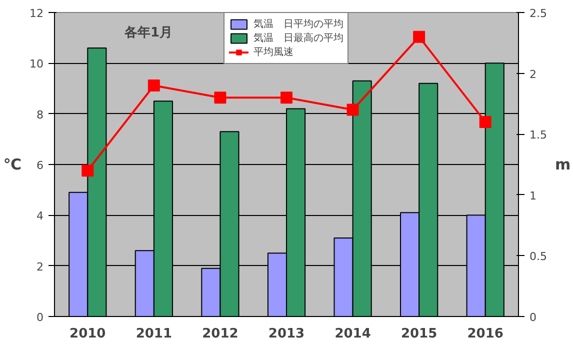  What do you see at coordinates (274, 52) in the screenshot?
I see `legend-label: 平均風速` at bounding box center [274, 52].